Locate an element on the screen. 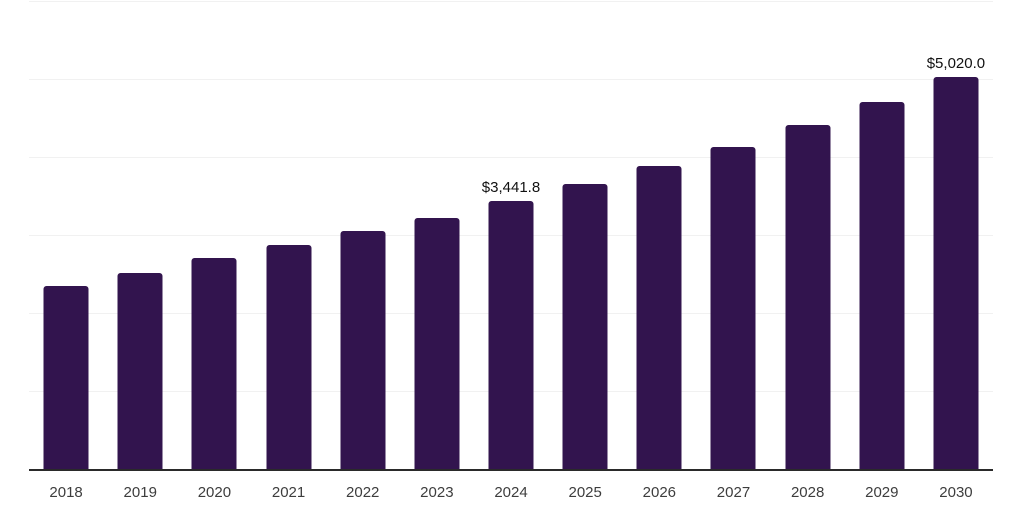 This screenshot has height=512, width=1024. bar-column-2018 is located at coordinates (66, 235).